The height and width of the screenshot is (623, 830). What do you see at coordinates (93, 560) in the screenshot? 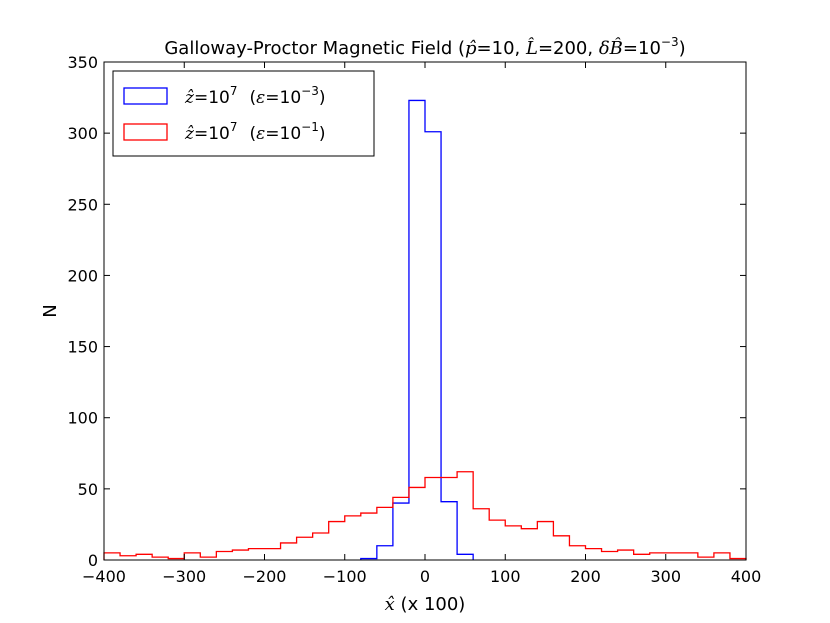
I see `y-tick-label: 0` at bounding box center [93, 560].